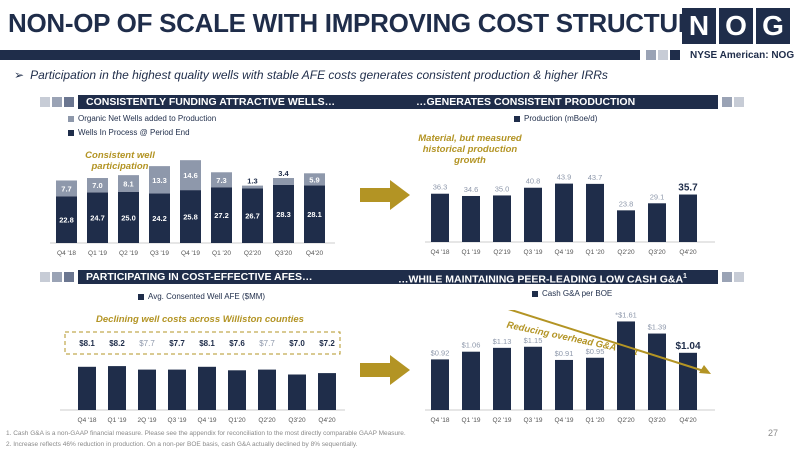  Describe the element at coordinates (87, 343) in the screenshot. I see `data-label: $8.1` at that location.